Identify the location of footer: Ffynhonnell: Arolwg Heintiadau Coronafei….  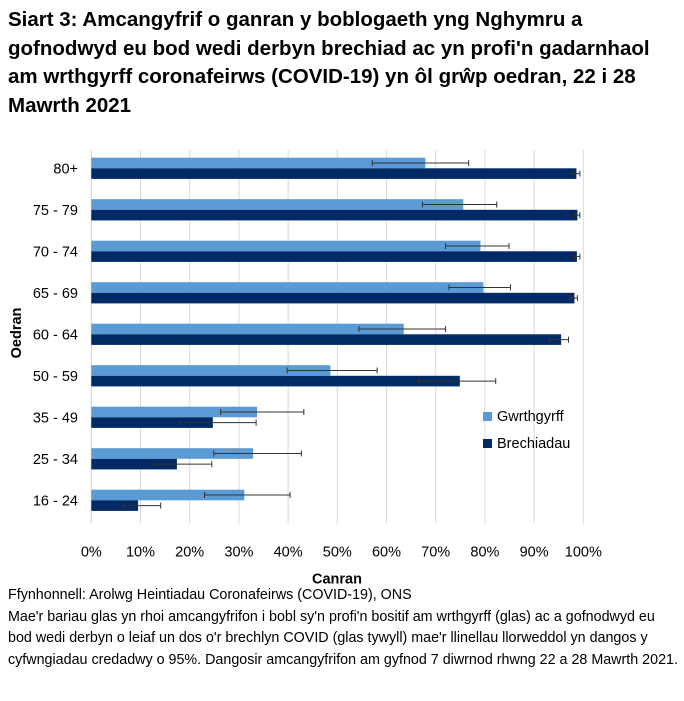
(344, 628).